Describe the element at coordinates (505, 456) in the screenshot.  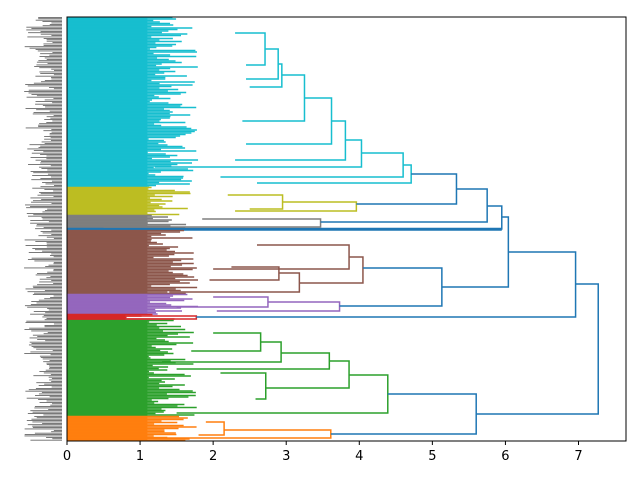
I see `x-tick-label: 6` at that location.